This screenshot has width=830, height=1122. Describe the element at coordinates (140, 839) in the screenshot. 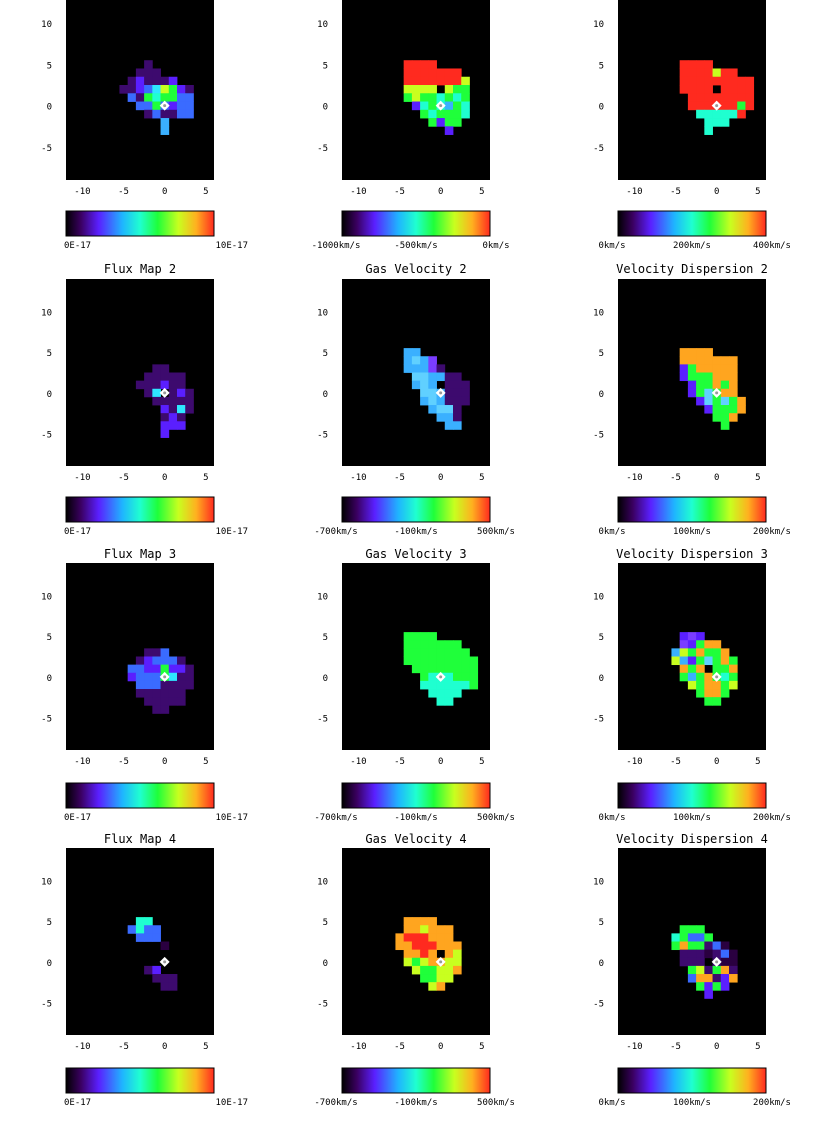

I see `panel-title: Flux Map 4` at that location.